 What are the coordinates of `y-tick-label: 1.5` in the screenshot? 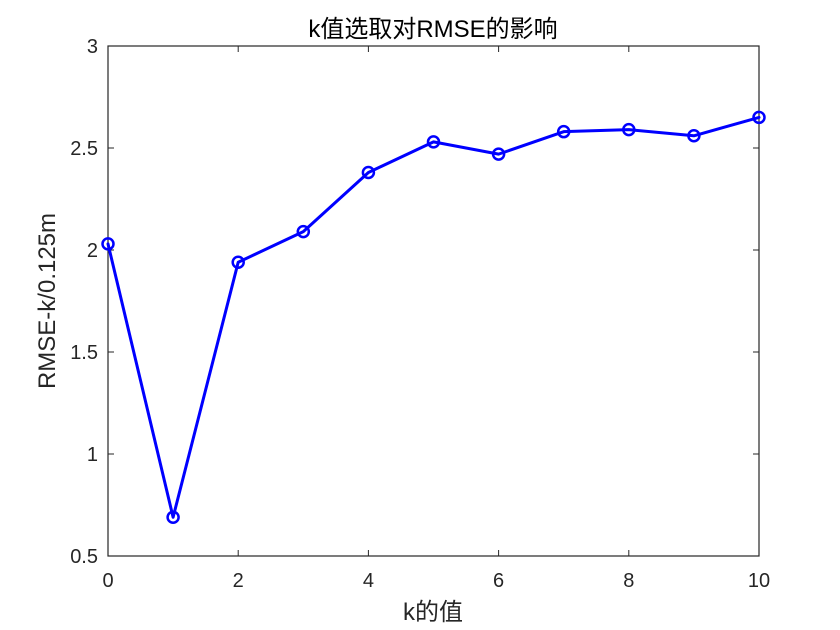 It's located at (84, 353).